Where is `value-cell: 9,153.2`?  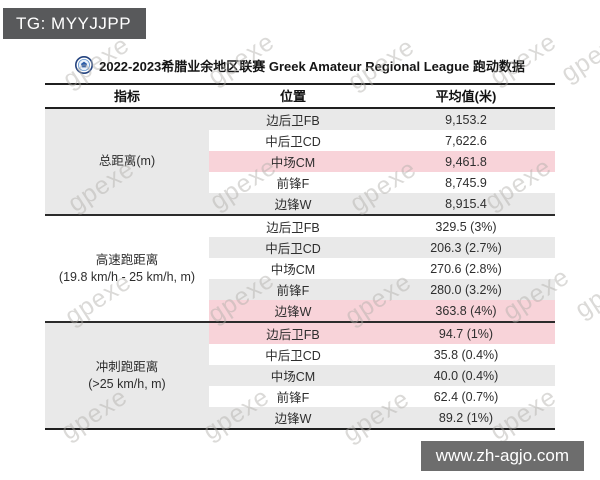 value-cell: 9,153.2 is located at coordinates (466, 119).